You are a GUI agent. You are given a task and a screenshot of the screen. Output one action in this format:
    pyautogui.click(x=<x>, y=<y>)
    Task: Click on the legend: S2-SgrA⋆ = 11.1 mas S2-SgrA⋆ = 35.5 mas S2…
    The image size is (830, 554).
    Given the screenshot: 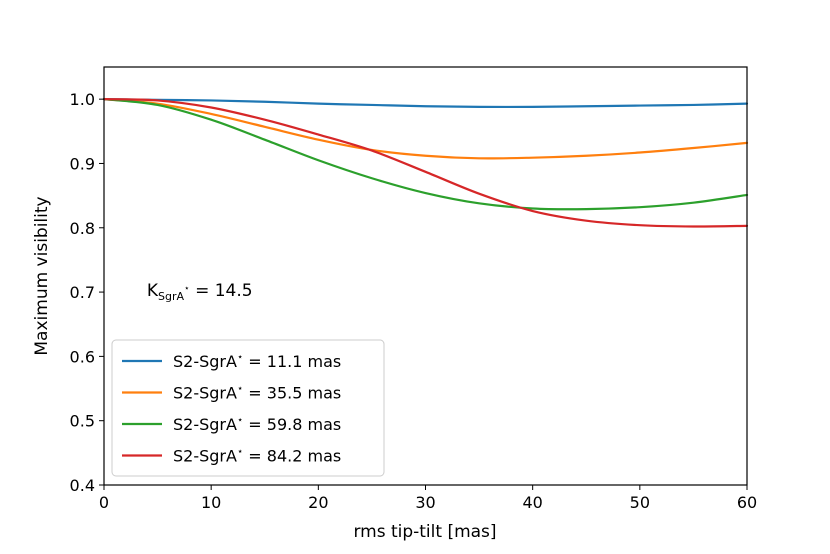 What is the action you would take?
    pyautogui.click(x=248, y=408)
    